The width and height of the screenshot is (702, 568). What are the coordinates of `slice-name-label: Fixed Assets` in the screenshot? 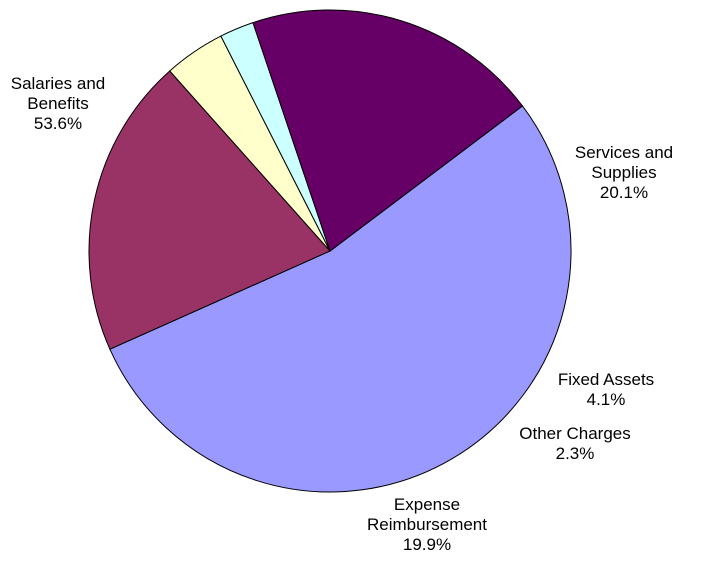 It's located at (606, 379).